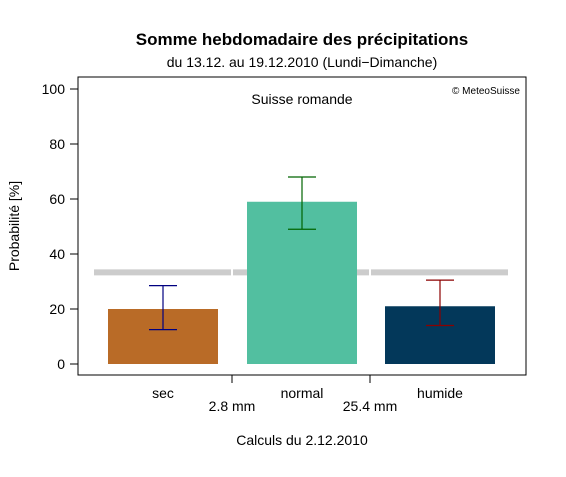  What do you see at coordinates (302, 203) in the screenshot?
I see `error-bar-normal` at bounding box center [302, 203].